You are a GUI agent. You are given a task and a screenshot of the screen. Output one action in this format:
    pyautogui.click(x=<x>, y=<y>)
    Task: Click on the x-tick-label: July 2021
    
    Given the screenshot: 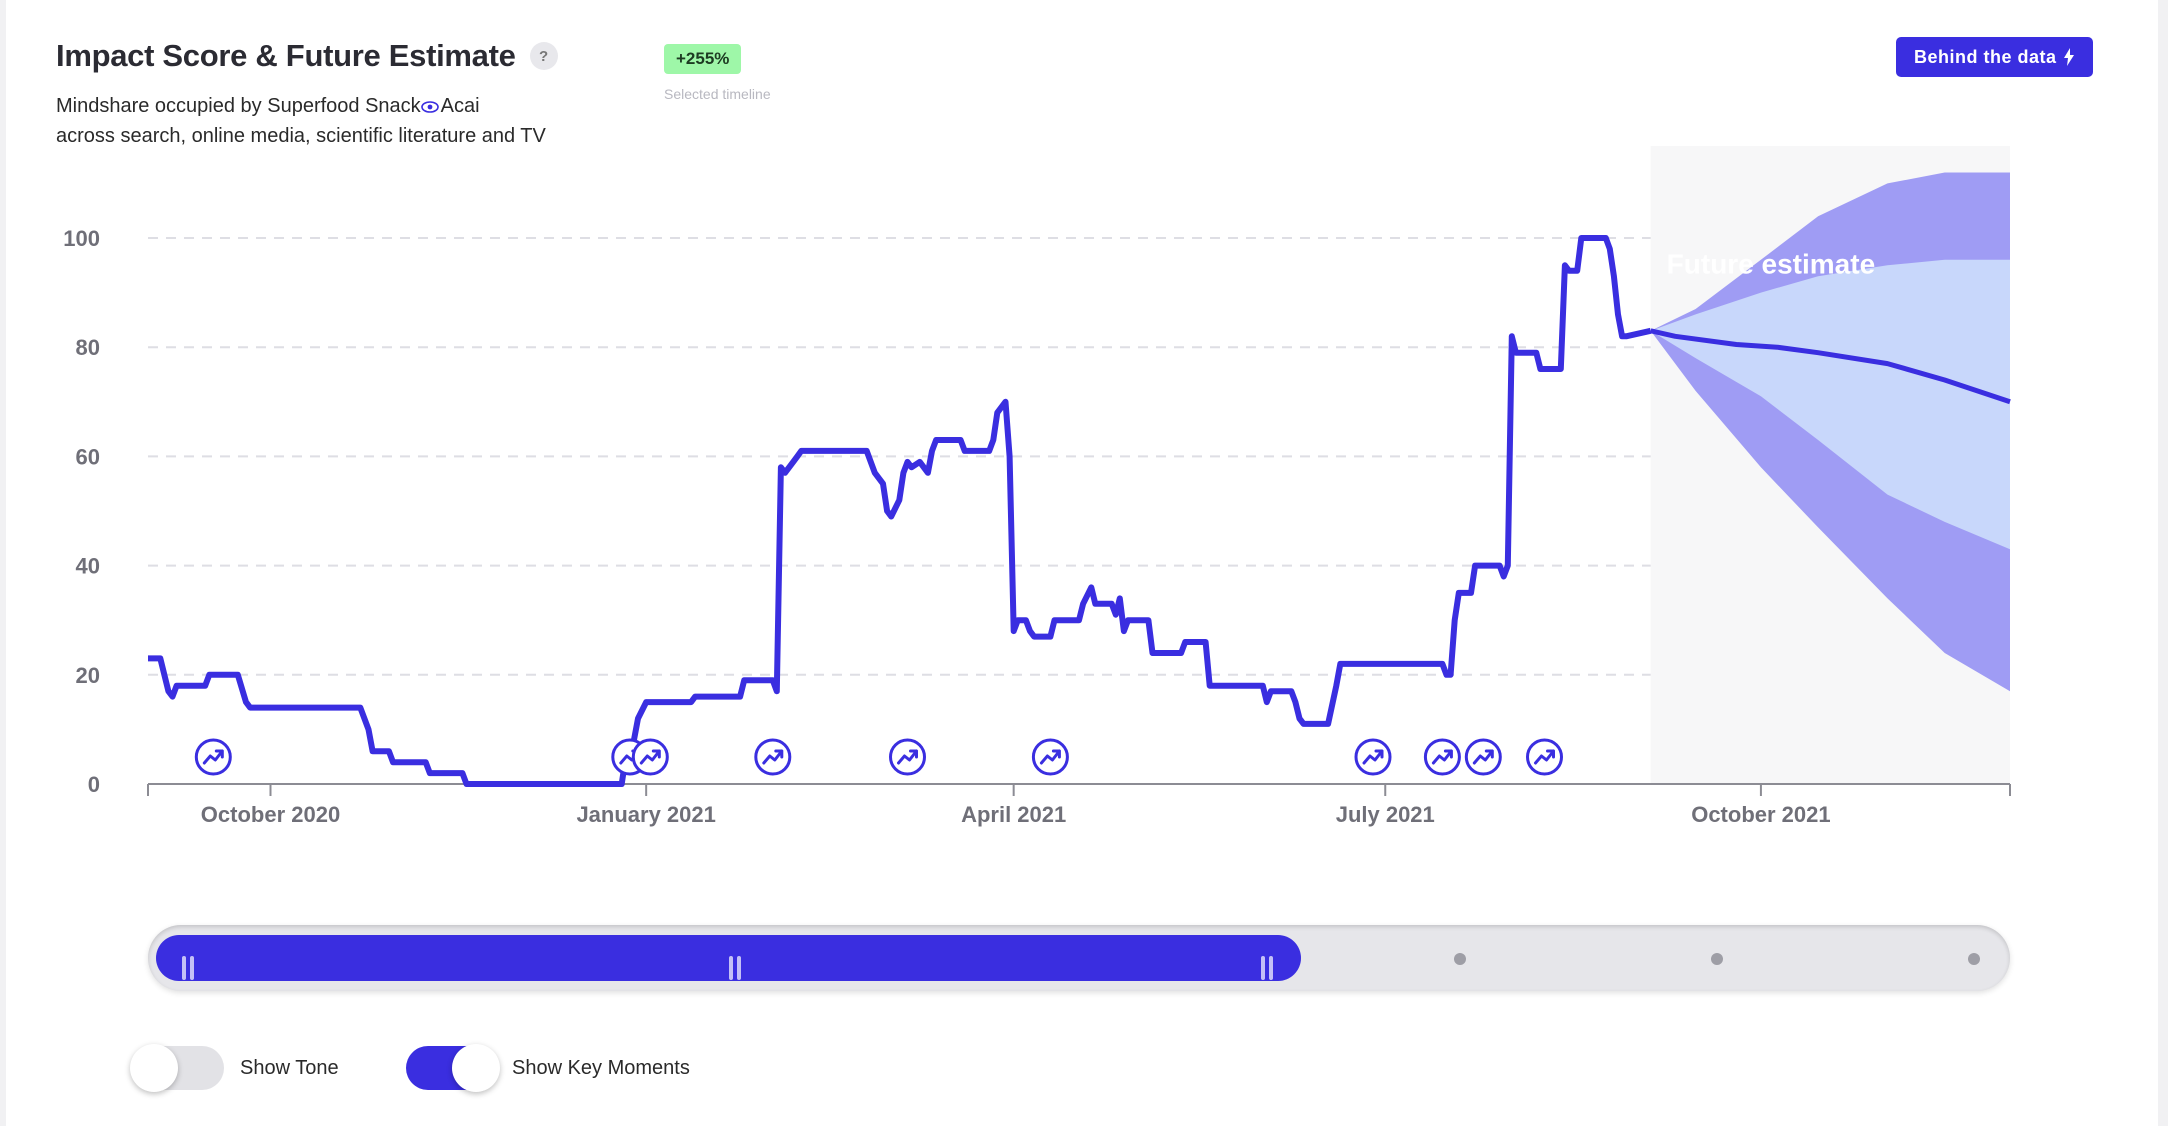 What is the action you would take?
    pyautogui.click(x=1385, y=814)
    